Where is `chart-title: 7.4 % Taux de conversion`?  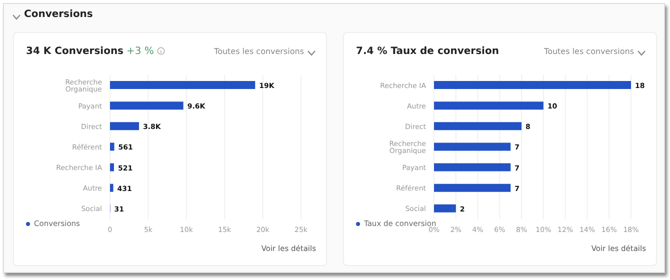
chart-title: 7.4 % Taux de conversion is located at coordinates (427, 51).